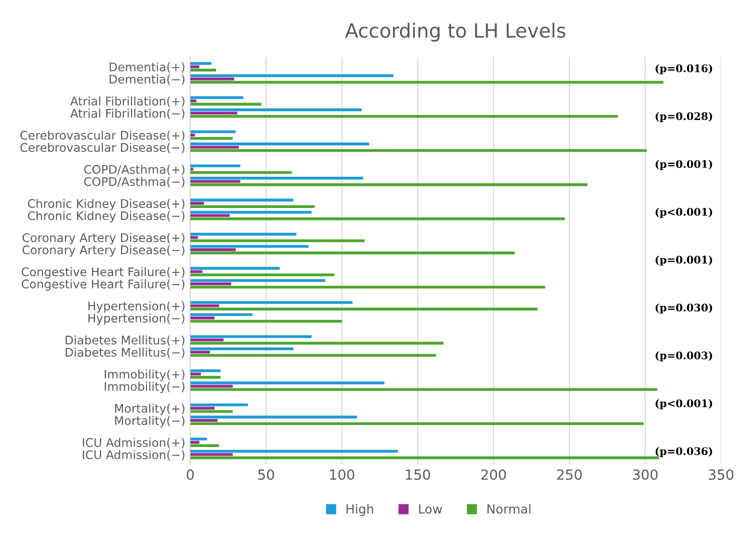 The height and width of the screenshot is (543, 755). What do you see at coordinates (133, 443) in the screenshot?
I see `y-tick-label: ICU Admission(+)` at bounding box center [133, 443].